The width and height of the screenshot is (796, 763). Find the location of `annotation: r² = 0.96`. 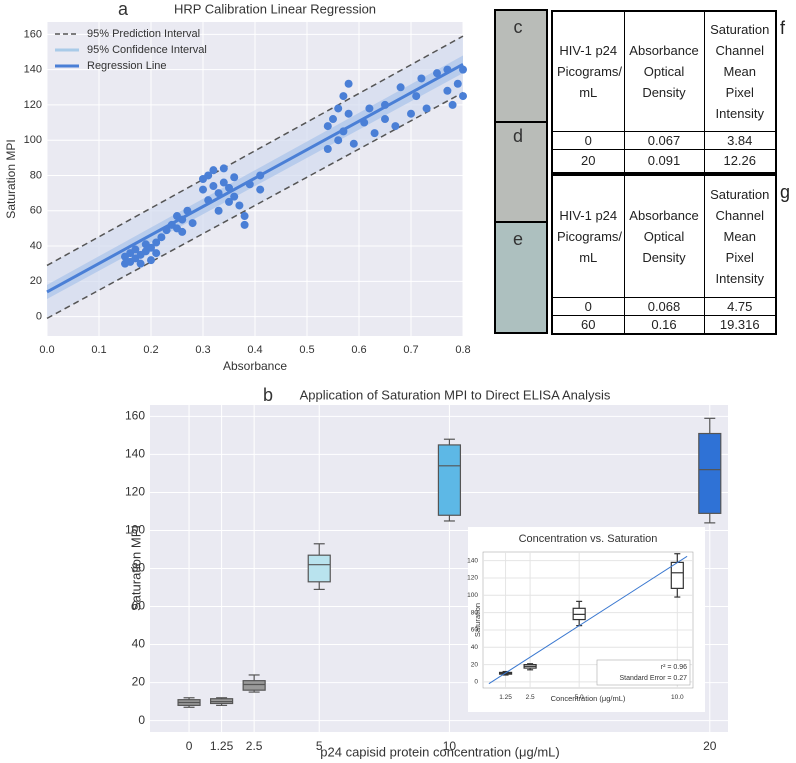

annotation: r² = 0.96 is located at coordinates (674, 667).